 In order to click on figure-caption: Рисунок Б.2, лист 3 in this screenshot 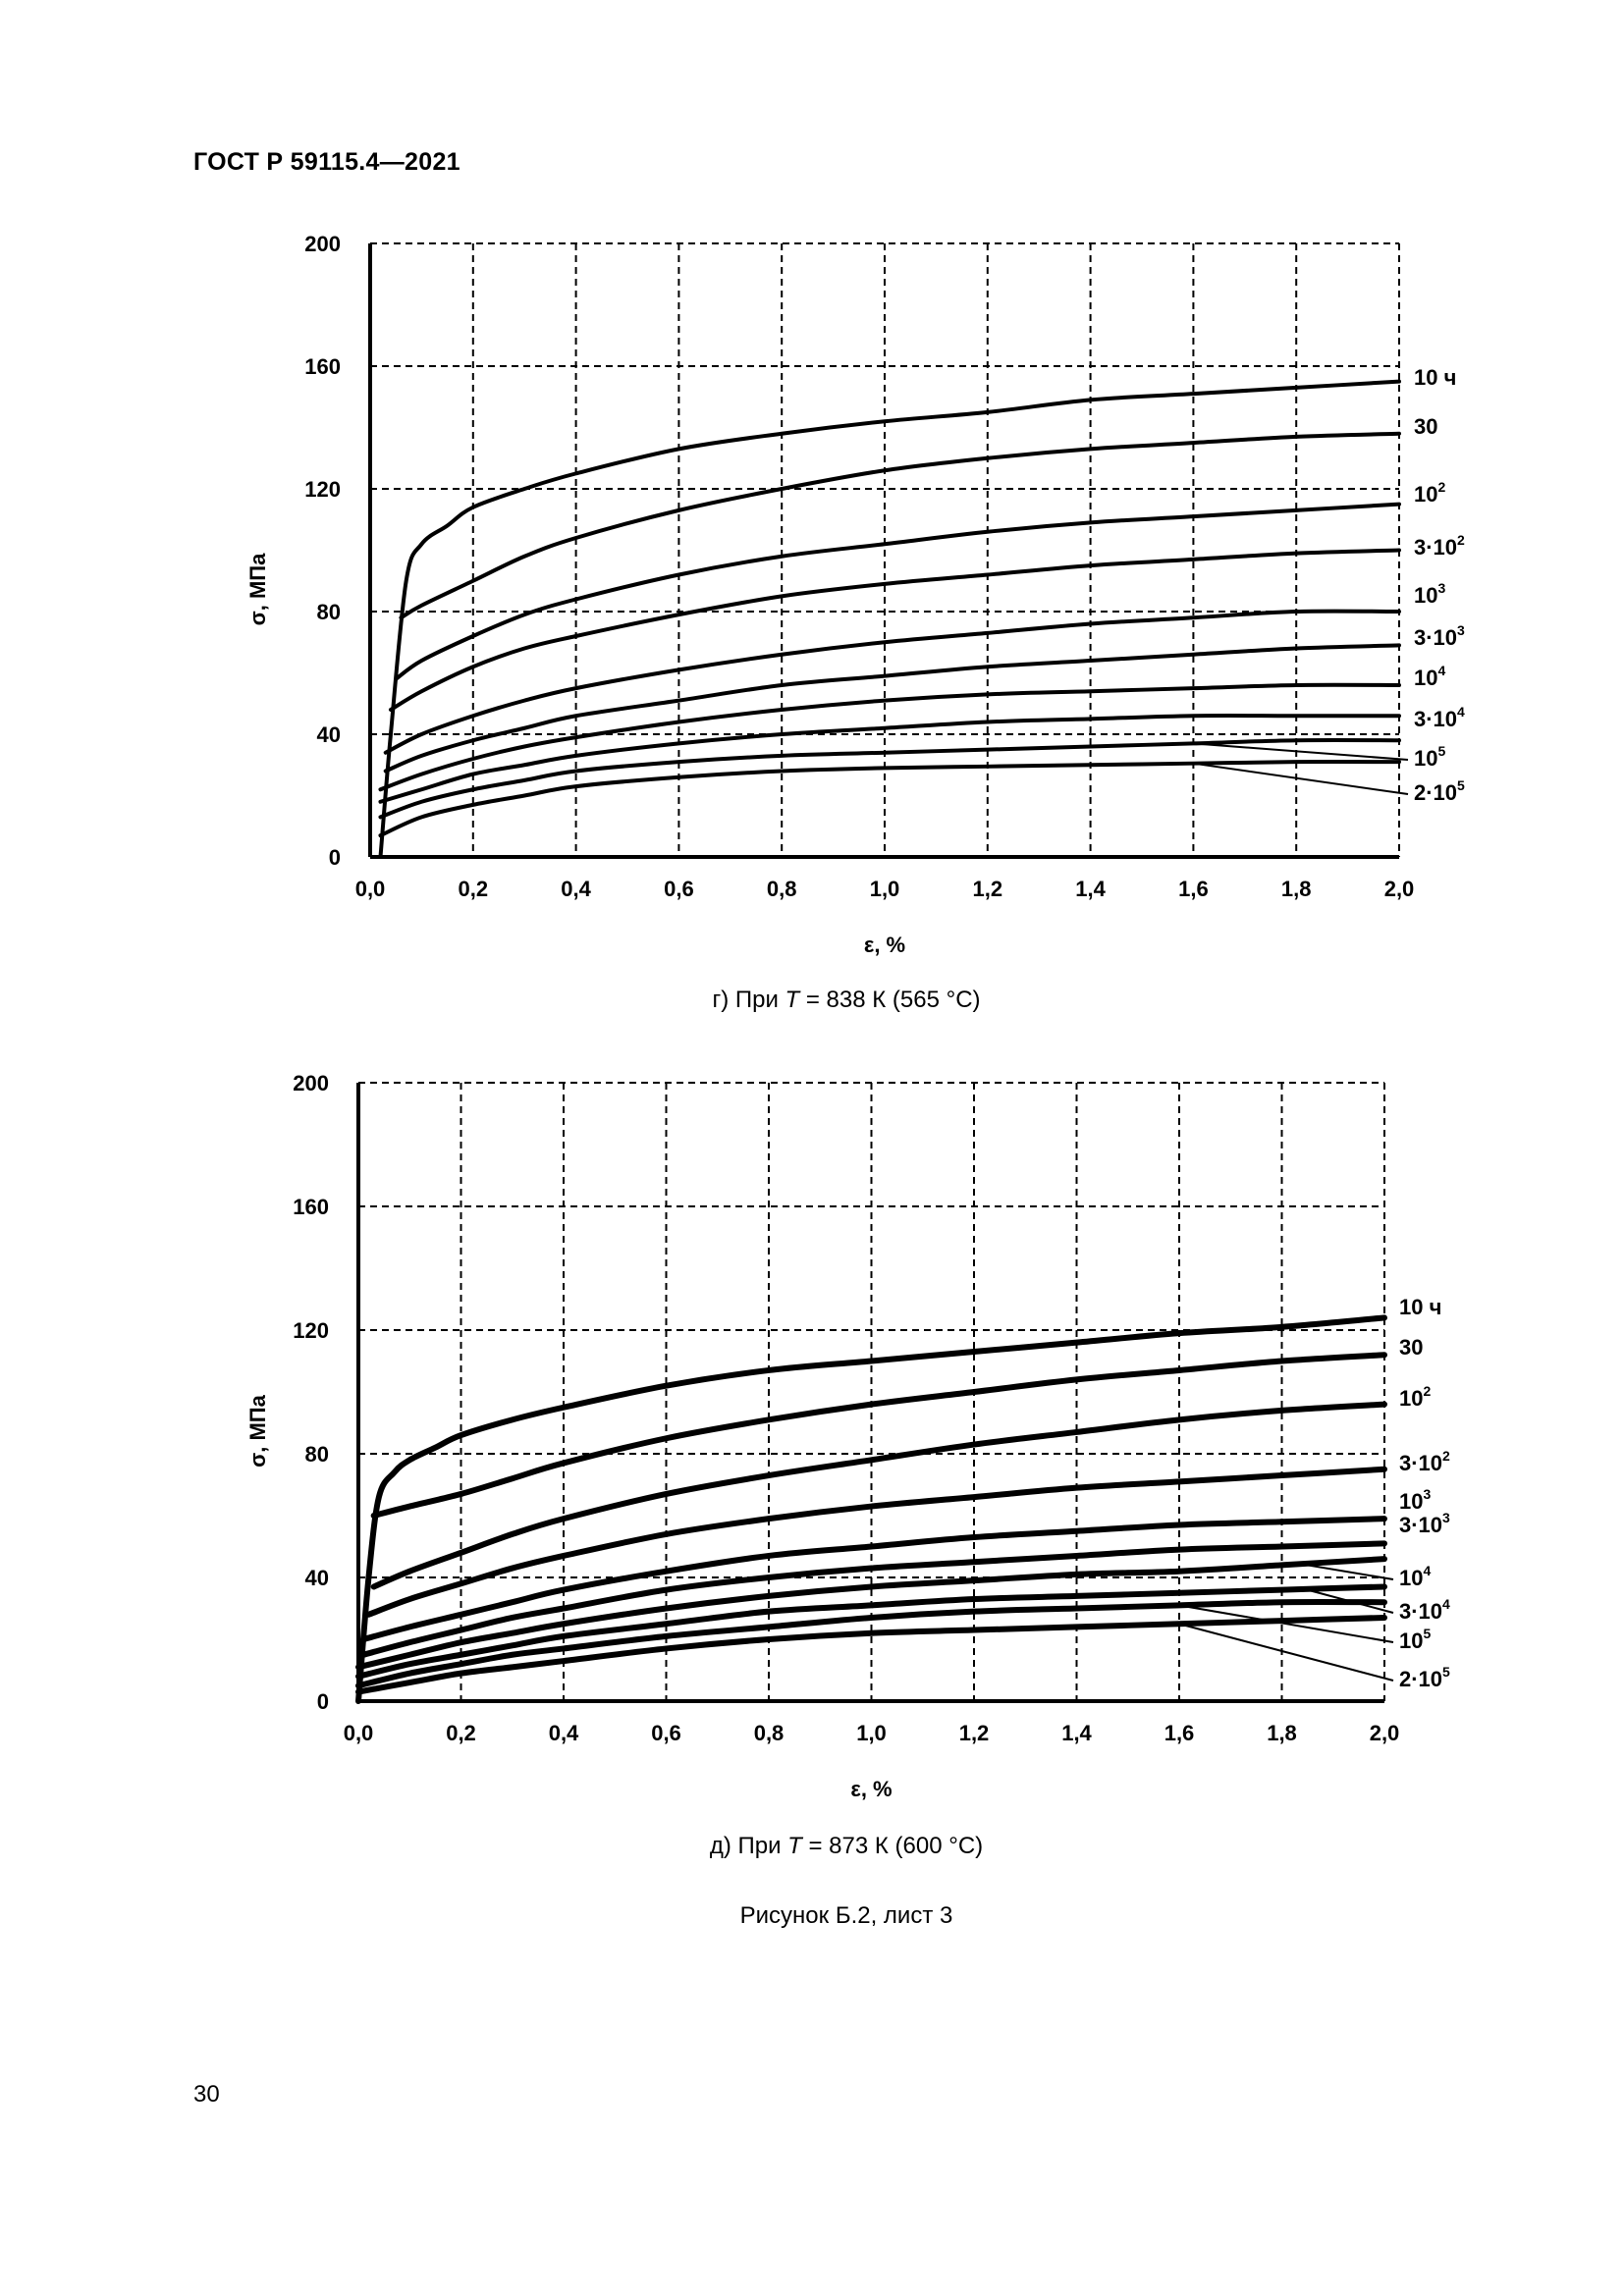, I will do `click(846, 1915)`.